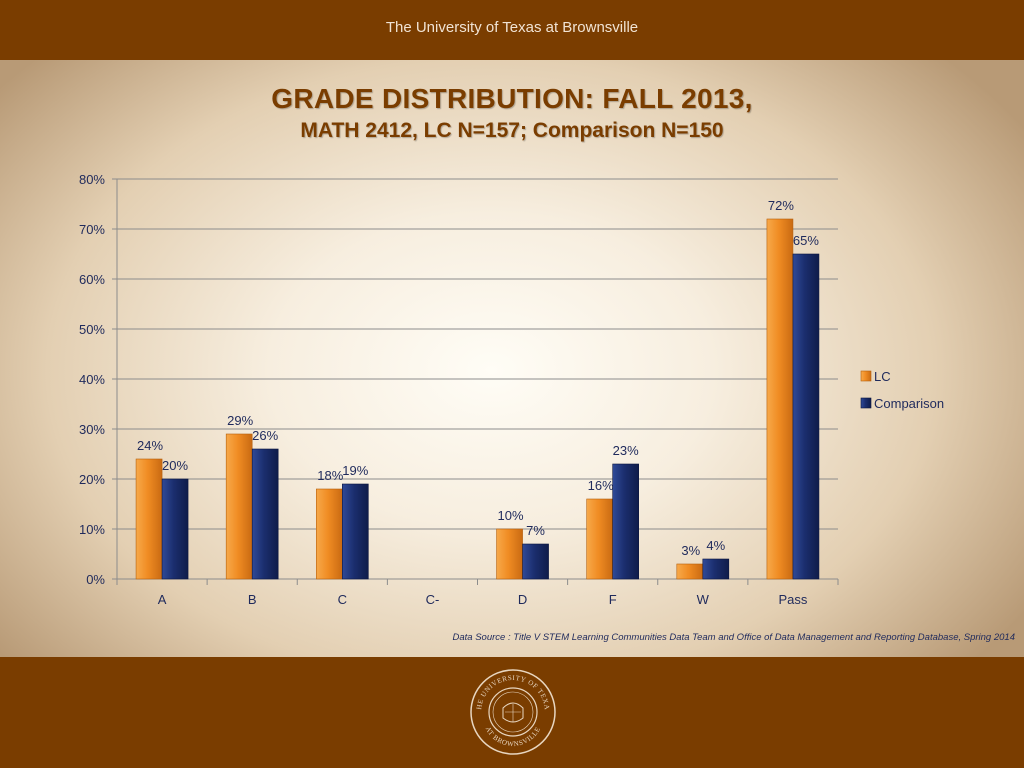 The width and height of the screenshot is (1024, 768). I want to click on svg-text: AT BROWNSVILLE, so click(513, 736).